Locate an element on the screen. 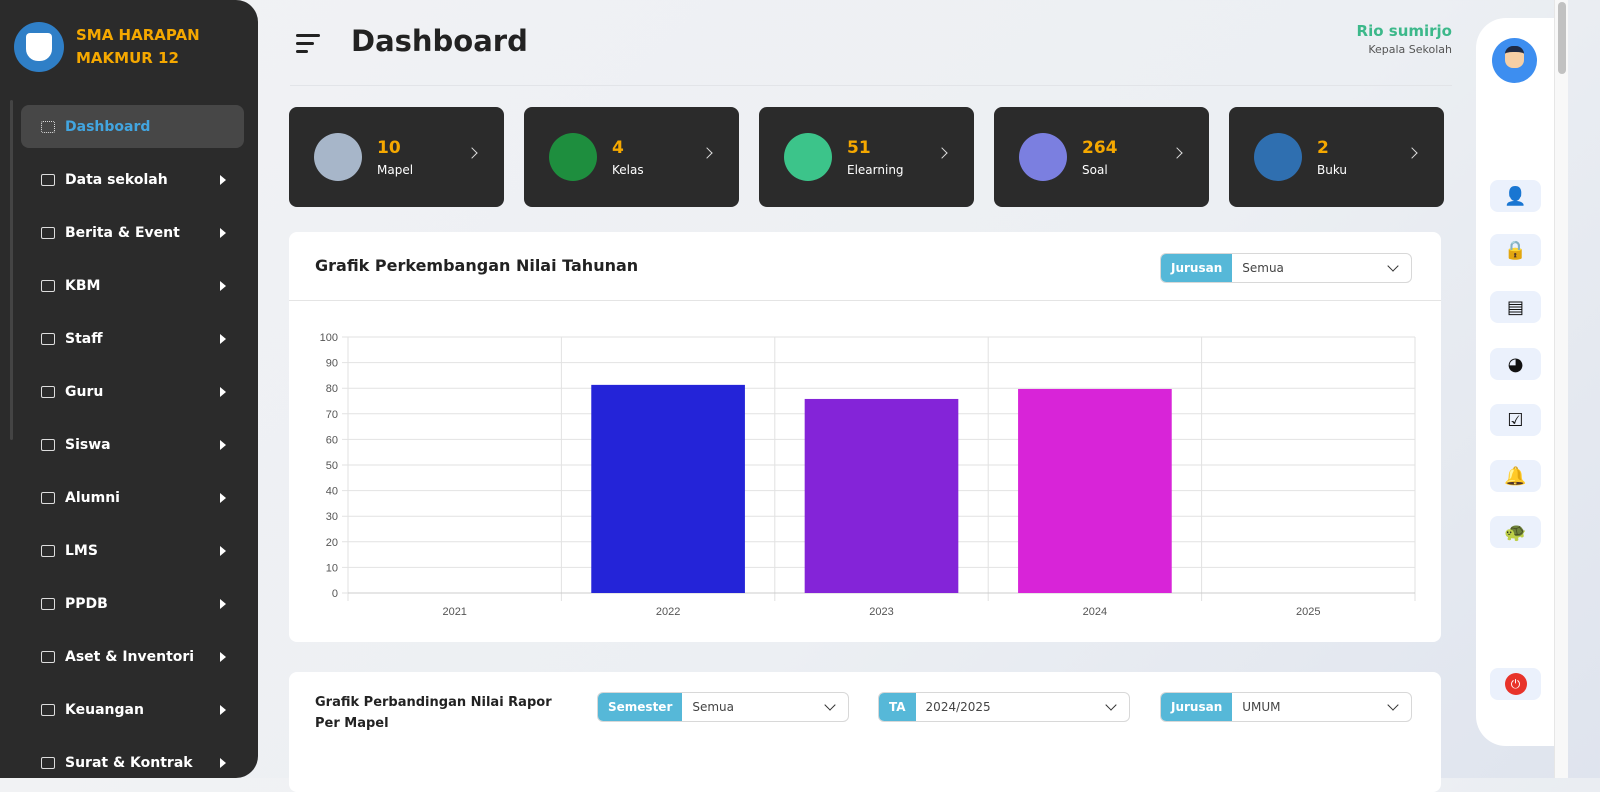  sidebar-item-label: KBM is located at coordinates (83, 285).